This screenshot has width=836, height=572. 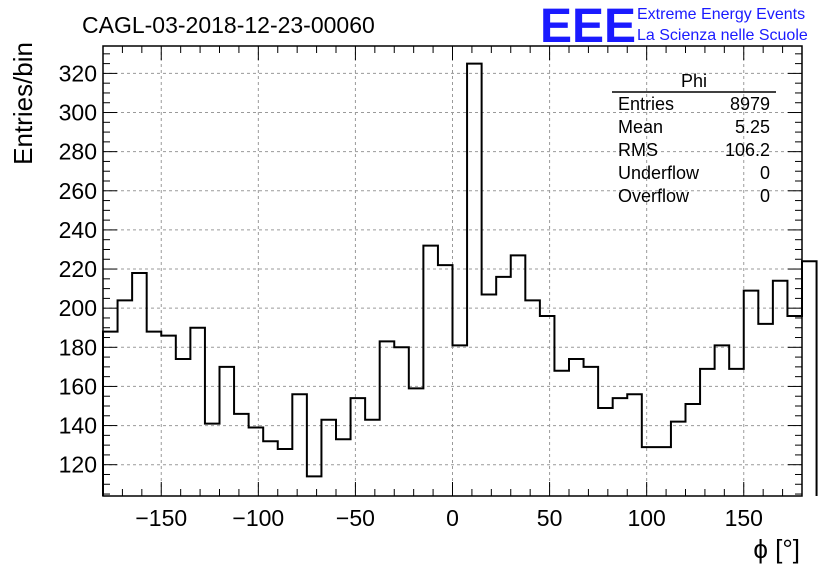 I want to click on eee-logo: EEE, so click(x=588, y=26).